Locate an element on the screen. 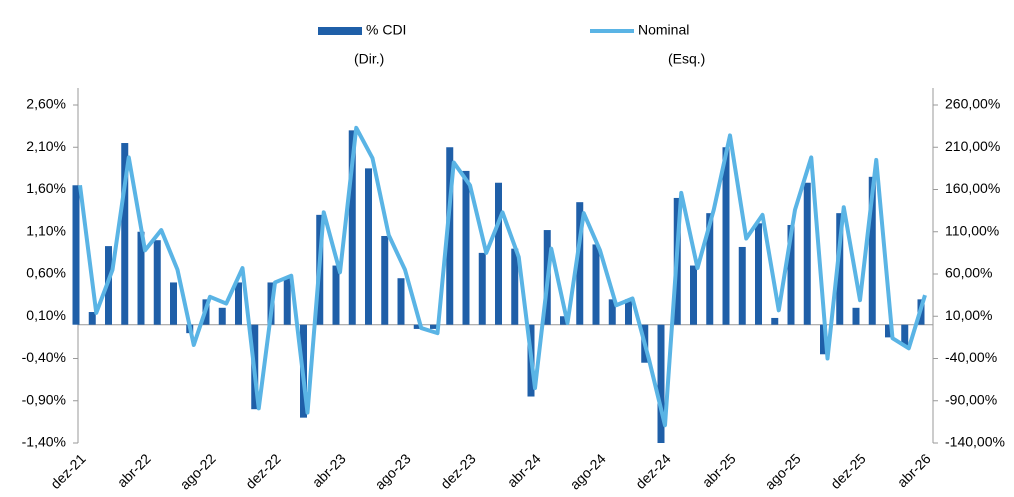 The image size is (1014, 497). x-tick-label: abr-26 is located at coordinates (914, 470).